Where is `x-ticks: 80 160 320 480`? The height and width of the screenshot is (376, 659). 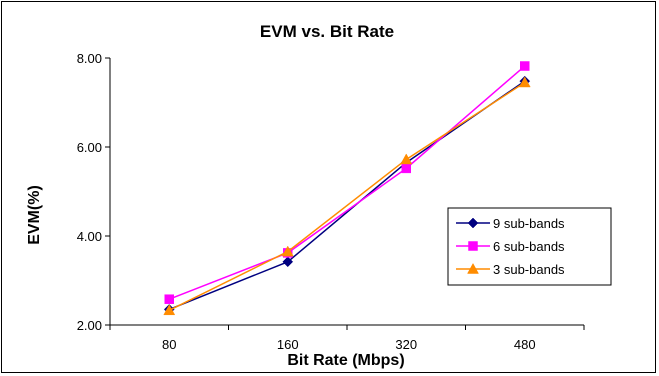 x-ticks: 80 160 320 480 is located at coordinates (347, 338).